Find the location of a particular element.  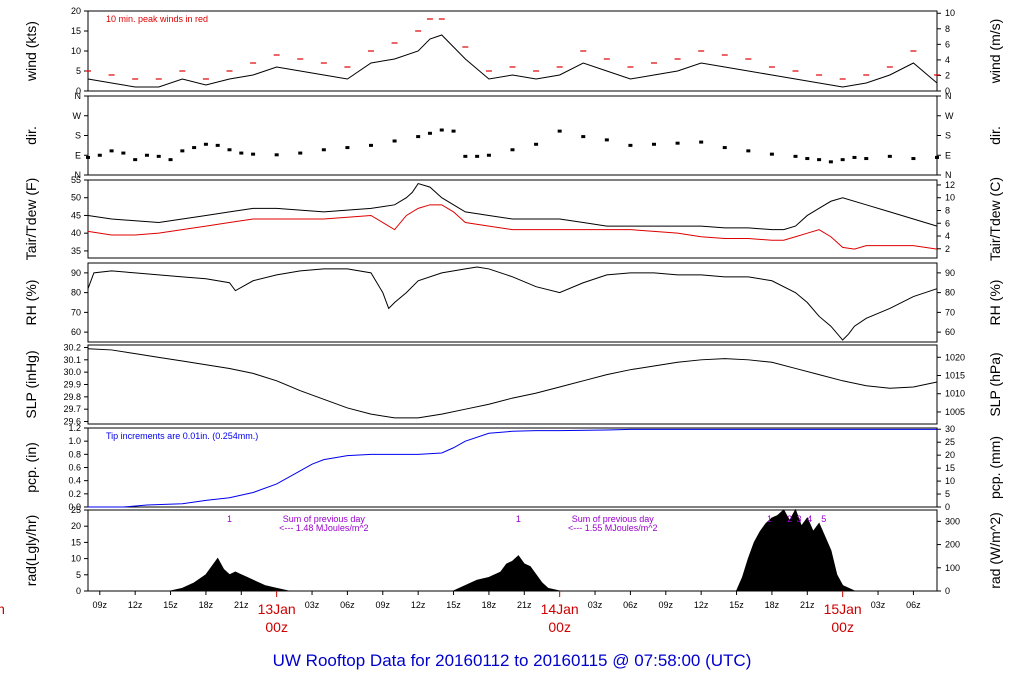

slp-tick-left-label: 30.0 is located at coordinates (72, 372).